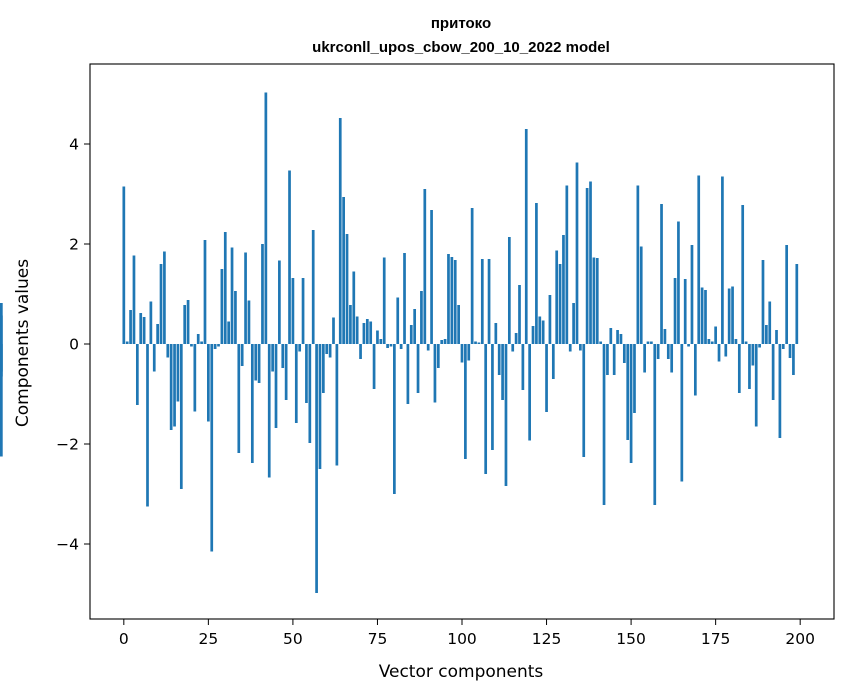 The width and height of the screenshot is (847, 696). I want to click on y-axis-label: Components values, so click(23, 343).